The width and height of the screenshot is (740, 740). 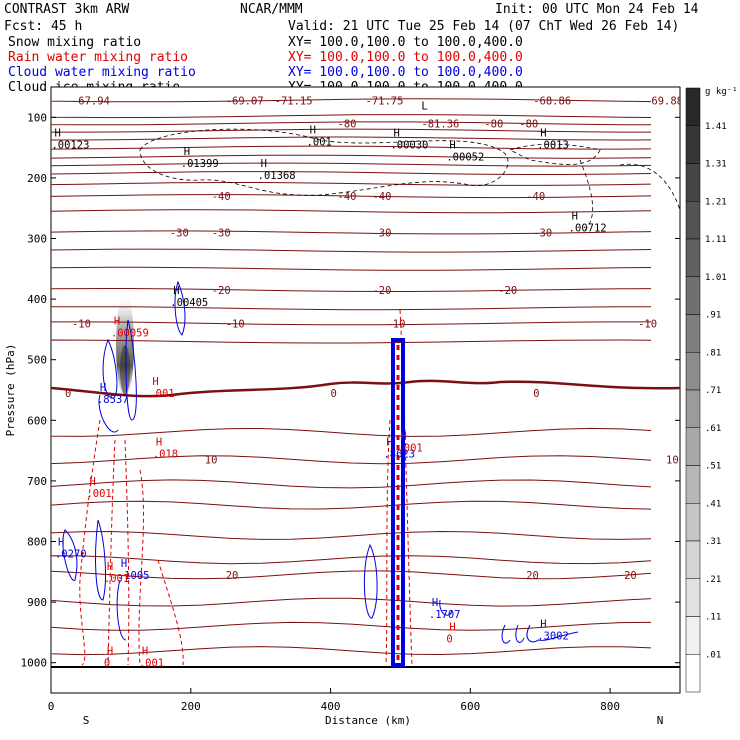 I want to click on legend-snow-xy: XY= 100.0,100.0 to 100.0,400.0, so click(x=405, y=42).